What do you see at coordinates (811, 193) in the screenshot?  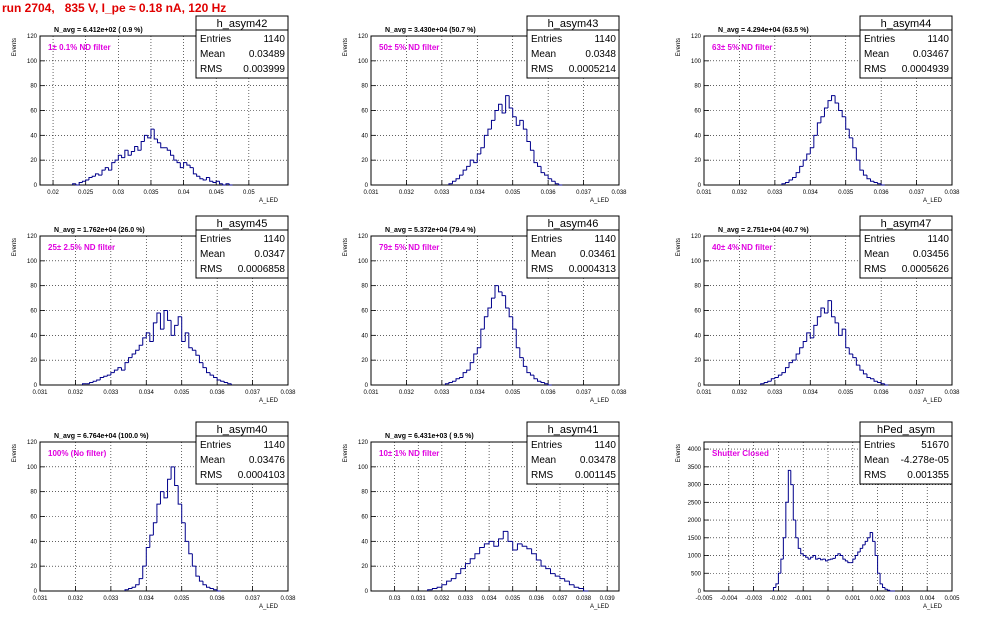 I see `x-tick-label: 0.034` at bounding box center [811, 193].